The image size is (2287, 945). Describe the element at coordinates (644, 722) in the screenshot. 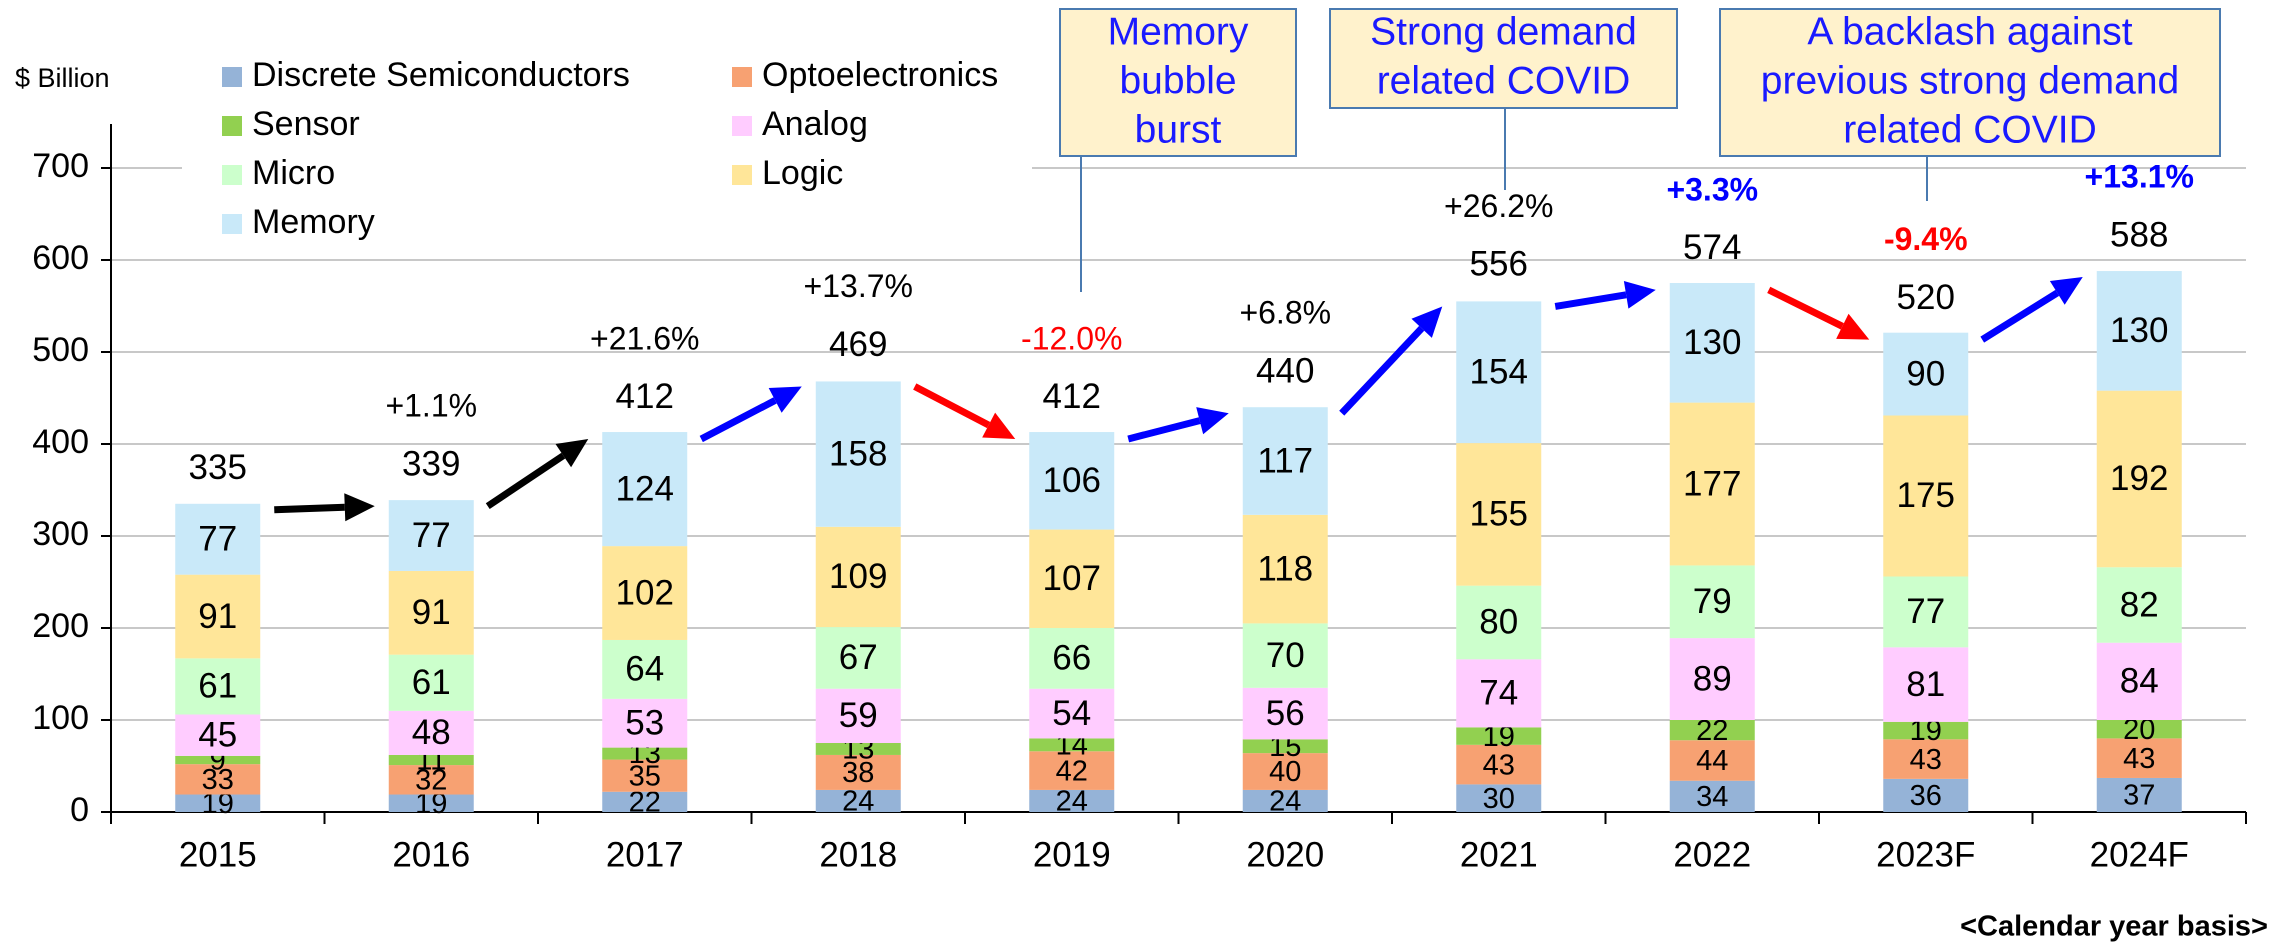

I see `segment-label: 53` at that location.